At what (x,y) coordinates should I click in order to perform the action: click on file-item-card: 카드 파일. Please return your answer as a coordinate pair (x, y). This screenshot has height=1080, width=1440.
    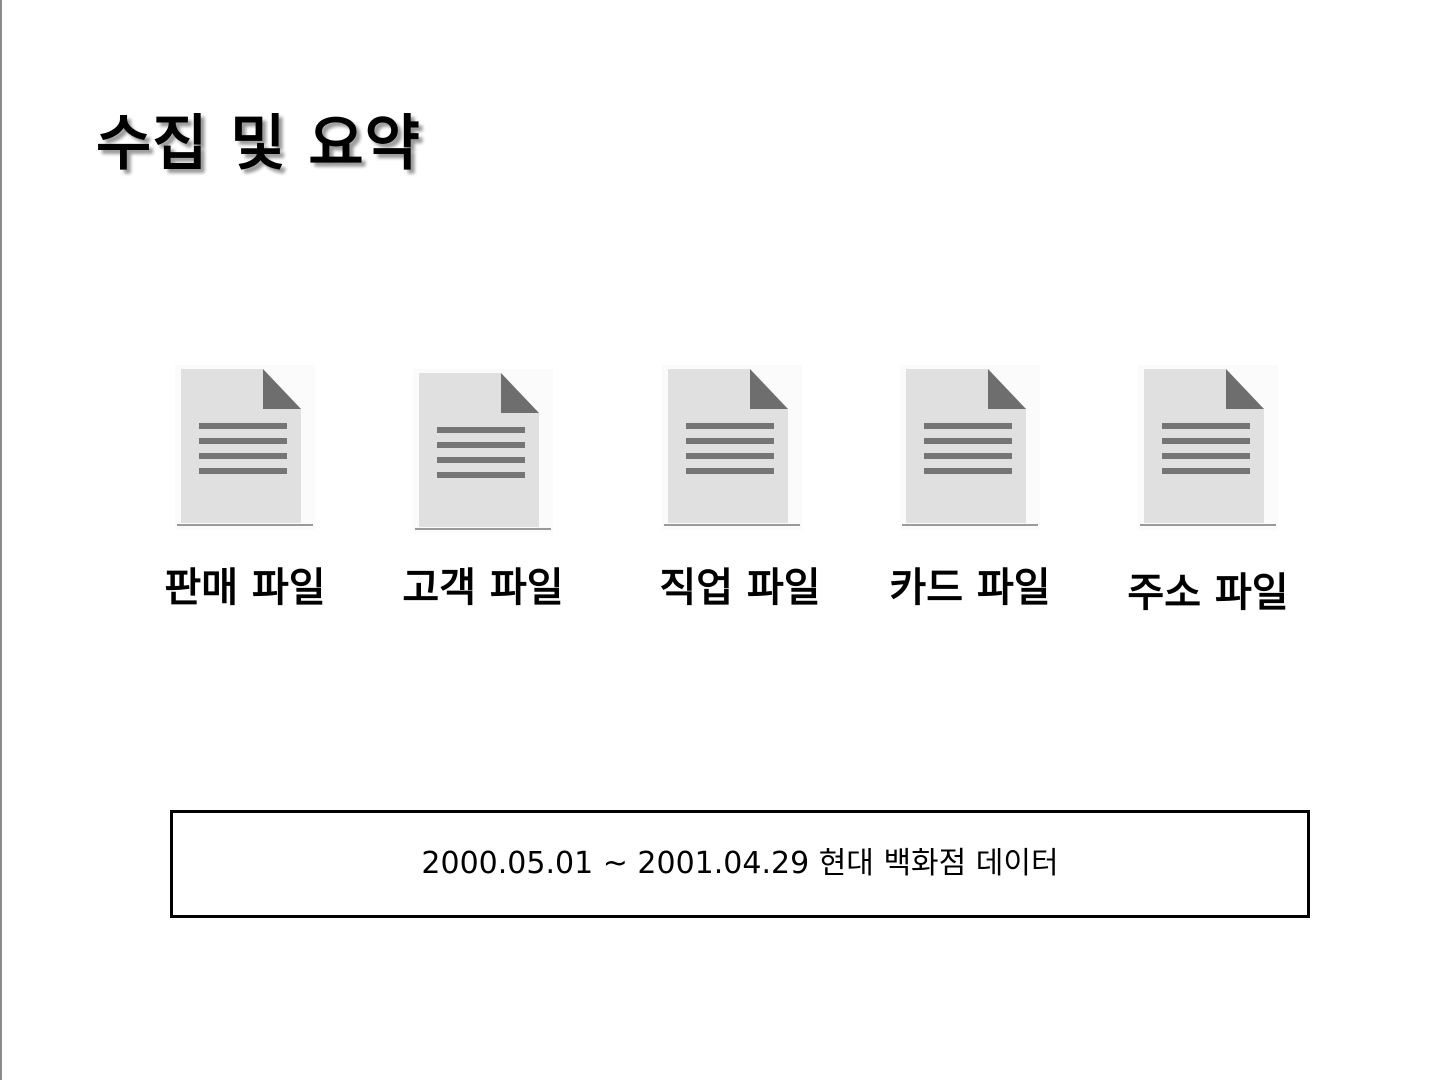
    Looking at the image, I should click on (970, 495).